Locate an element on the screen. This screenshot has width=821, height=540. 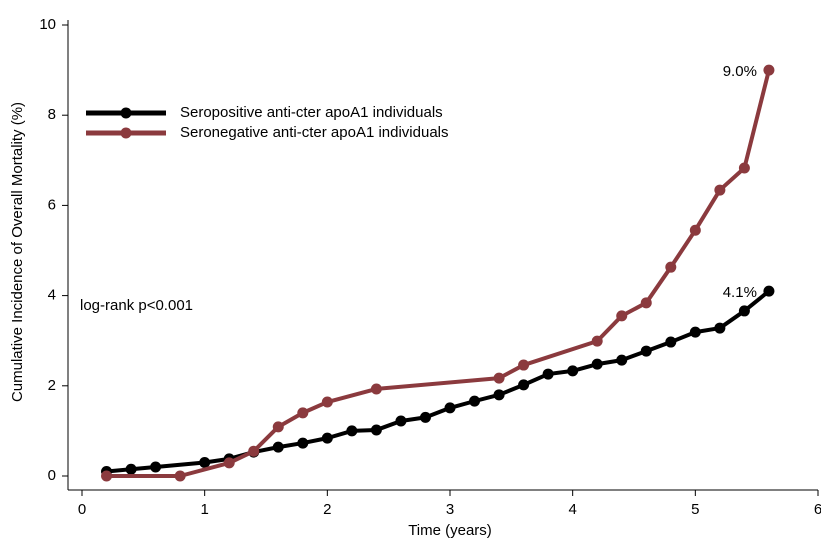
y-tick-label: 4 is located at coordinates (52, 295).